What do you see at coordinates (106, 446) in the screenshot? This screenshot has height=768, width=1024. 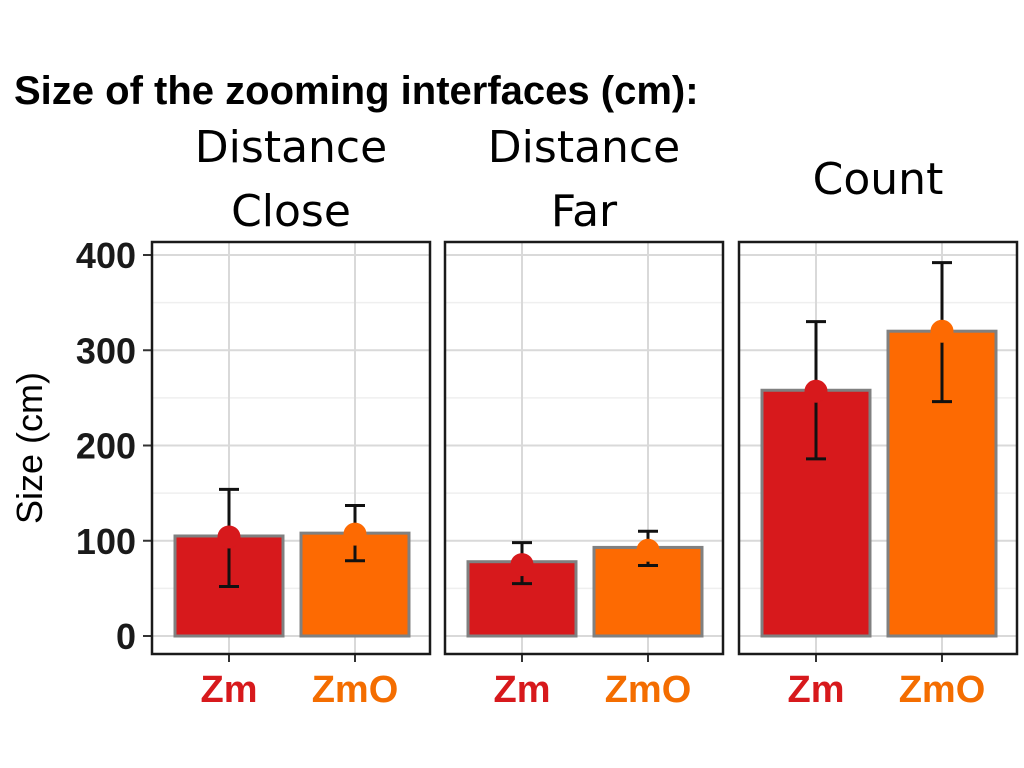 I see `y-tick-label: 200` at bounding box center [106, 446].